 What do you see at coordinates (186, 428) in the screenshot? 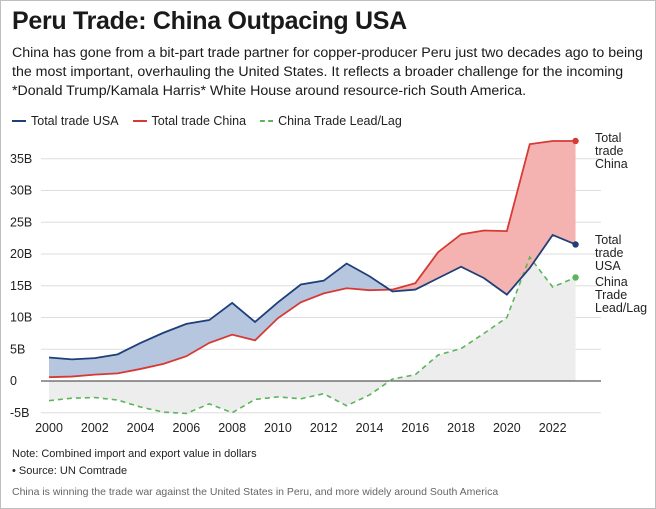
I see `x-tick-label: 2006` at bounding box center [186, 428].